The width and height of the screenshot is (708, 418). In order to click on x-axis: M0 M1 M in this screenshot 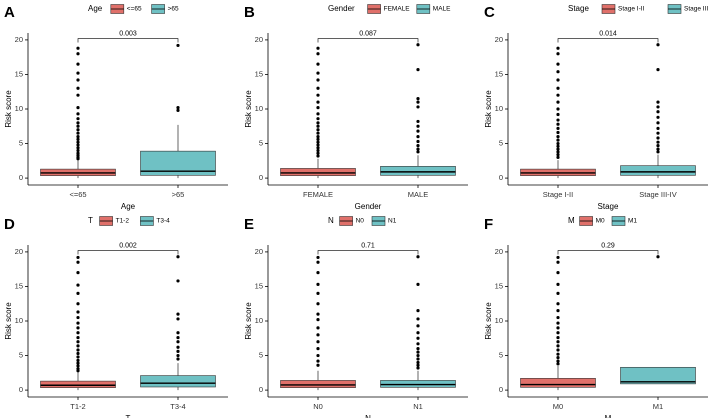, I will do `click(608, 407)`.